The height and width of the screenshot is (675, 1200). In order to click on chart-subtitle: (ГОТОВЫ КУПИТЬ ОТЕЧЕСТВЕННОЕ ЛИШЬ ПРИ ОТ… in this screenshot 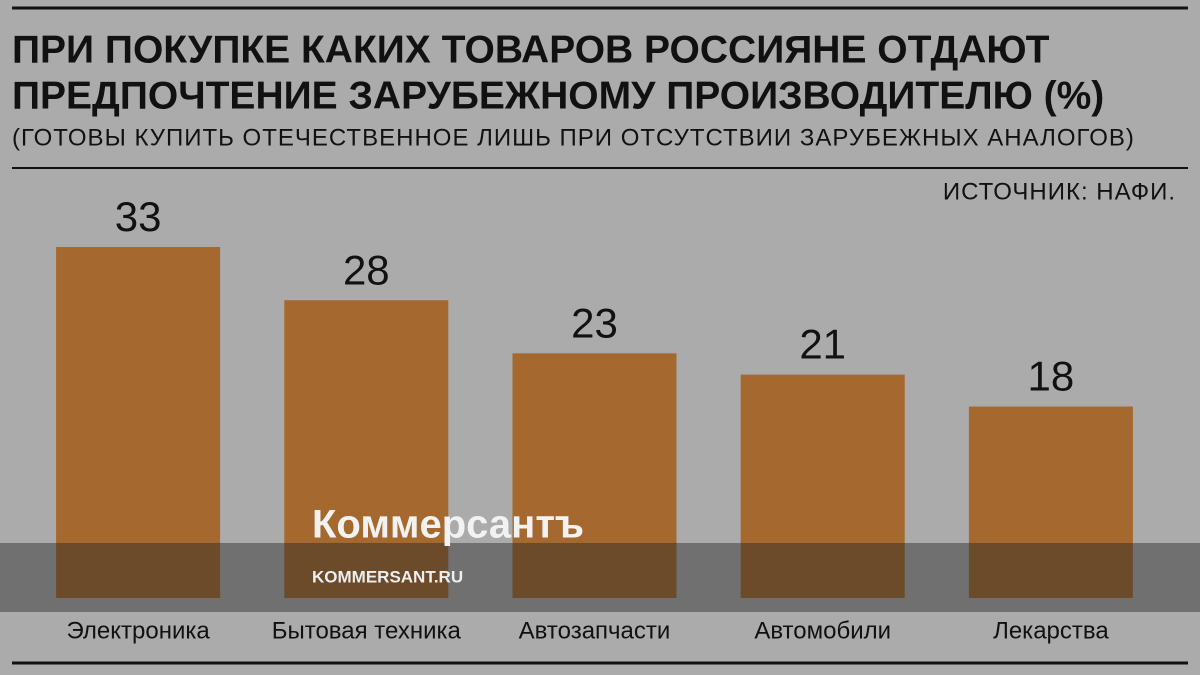, I will do `click(573, 137)`.